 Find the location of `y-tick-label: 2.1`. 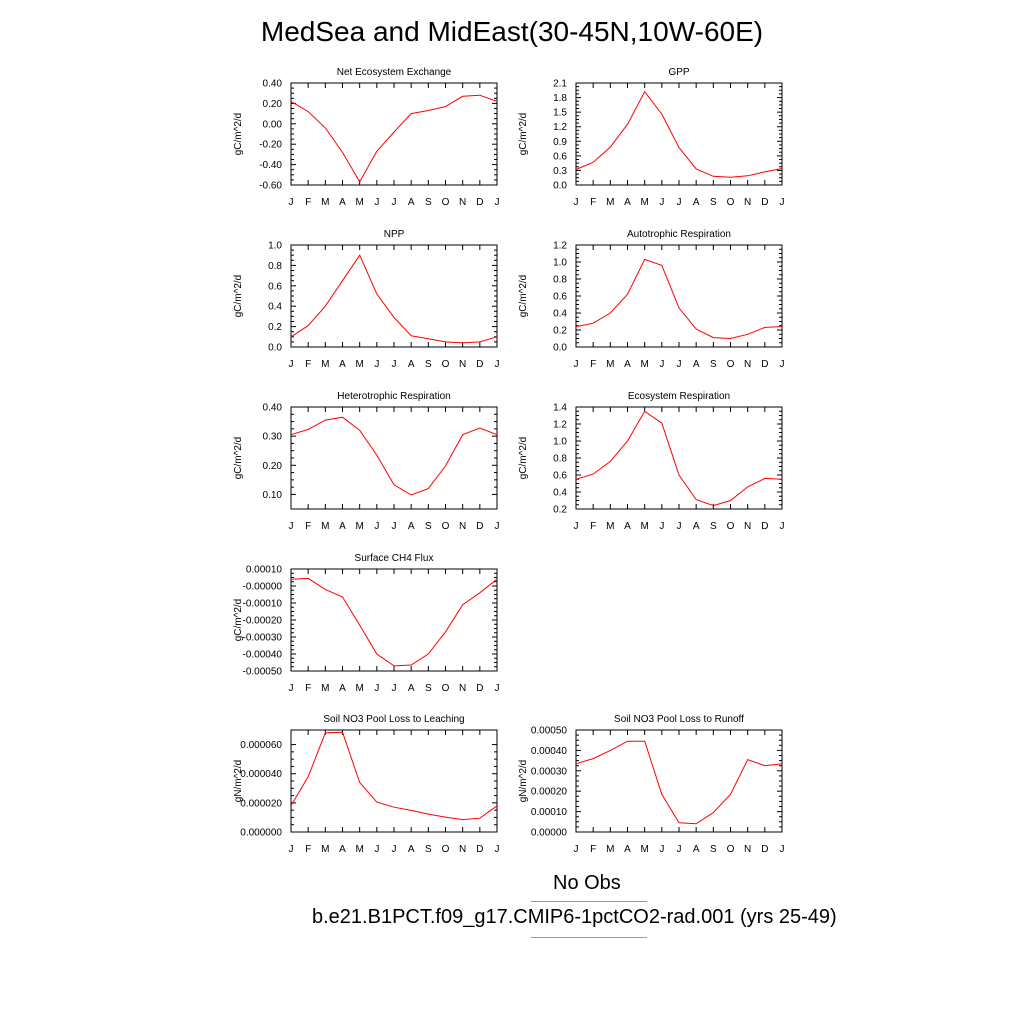

y-tick-label: 2.1 is located at coordinates (560, 84).